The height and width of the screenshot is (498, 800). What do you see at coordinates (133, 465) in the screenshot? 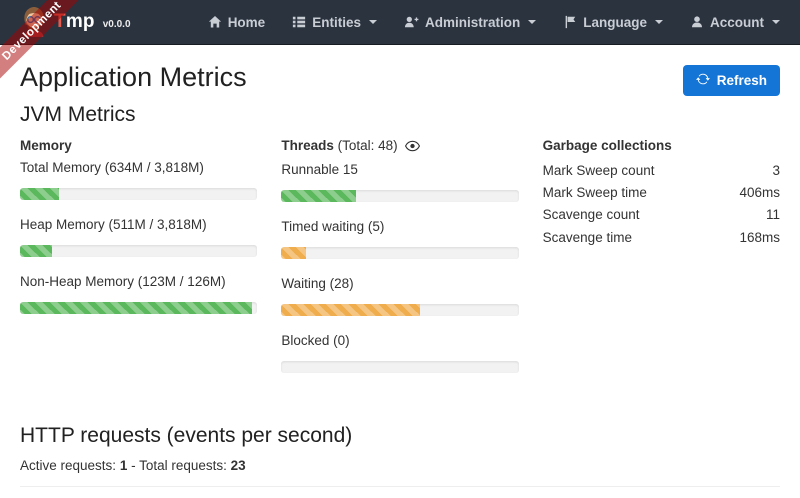
I see `requests-summary: Active requests: 1 - Total requests: 23` at bounding box center [133, 465].